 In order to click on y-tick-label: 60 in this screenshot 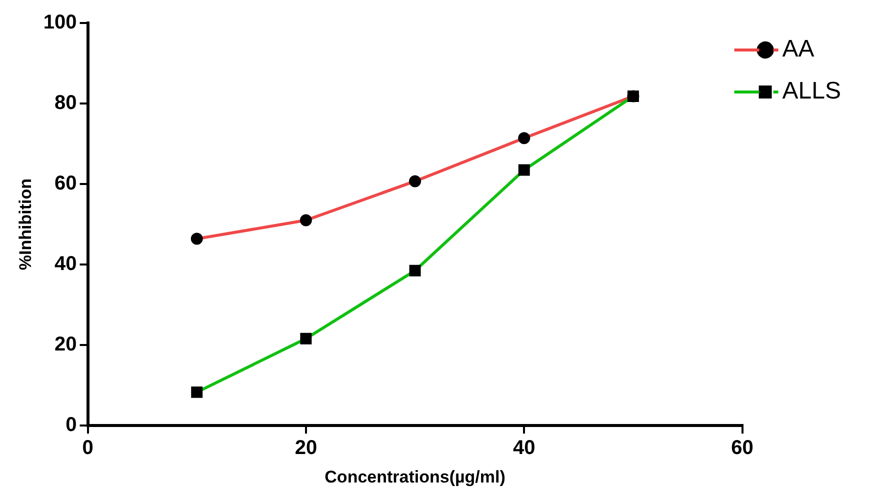, I will do `click(65, 183)`.